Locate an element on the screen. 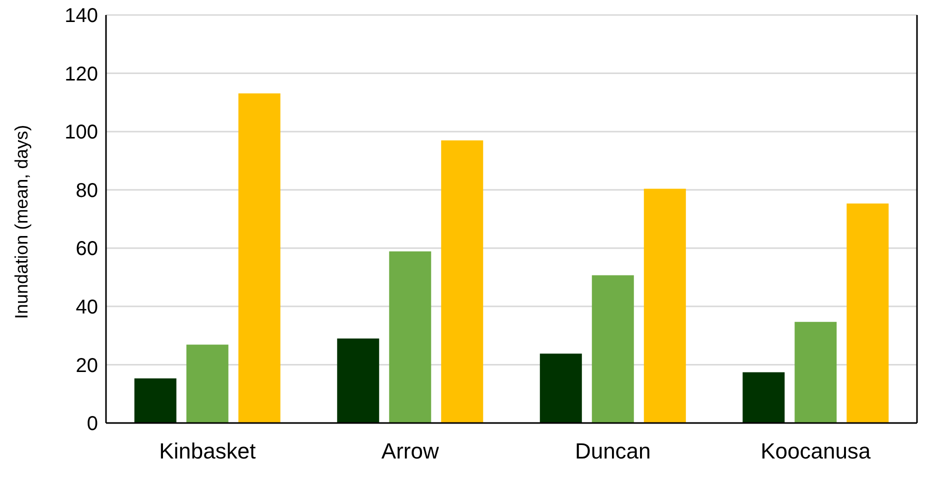 The image size is (925, 482). y-tick-label: 40 is located at coordinates (87, 307).